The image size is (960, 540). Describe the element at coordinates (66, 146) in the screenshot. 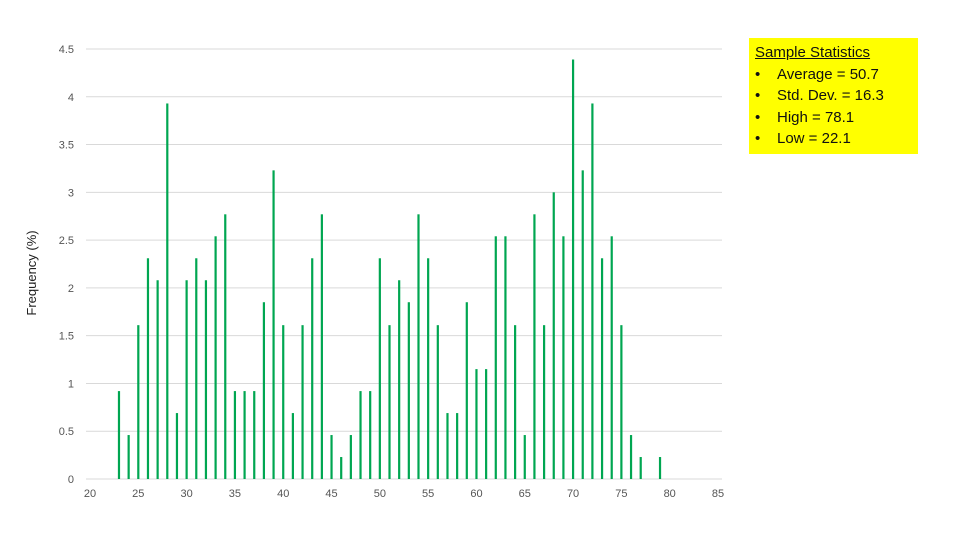

I see `y-tick-label: 3.5` at that location.